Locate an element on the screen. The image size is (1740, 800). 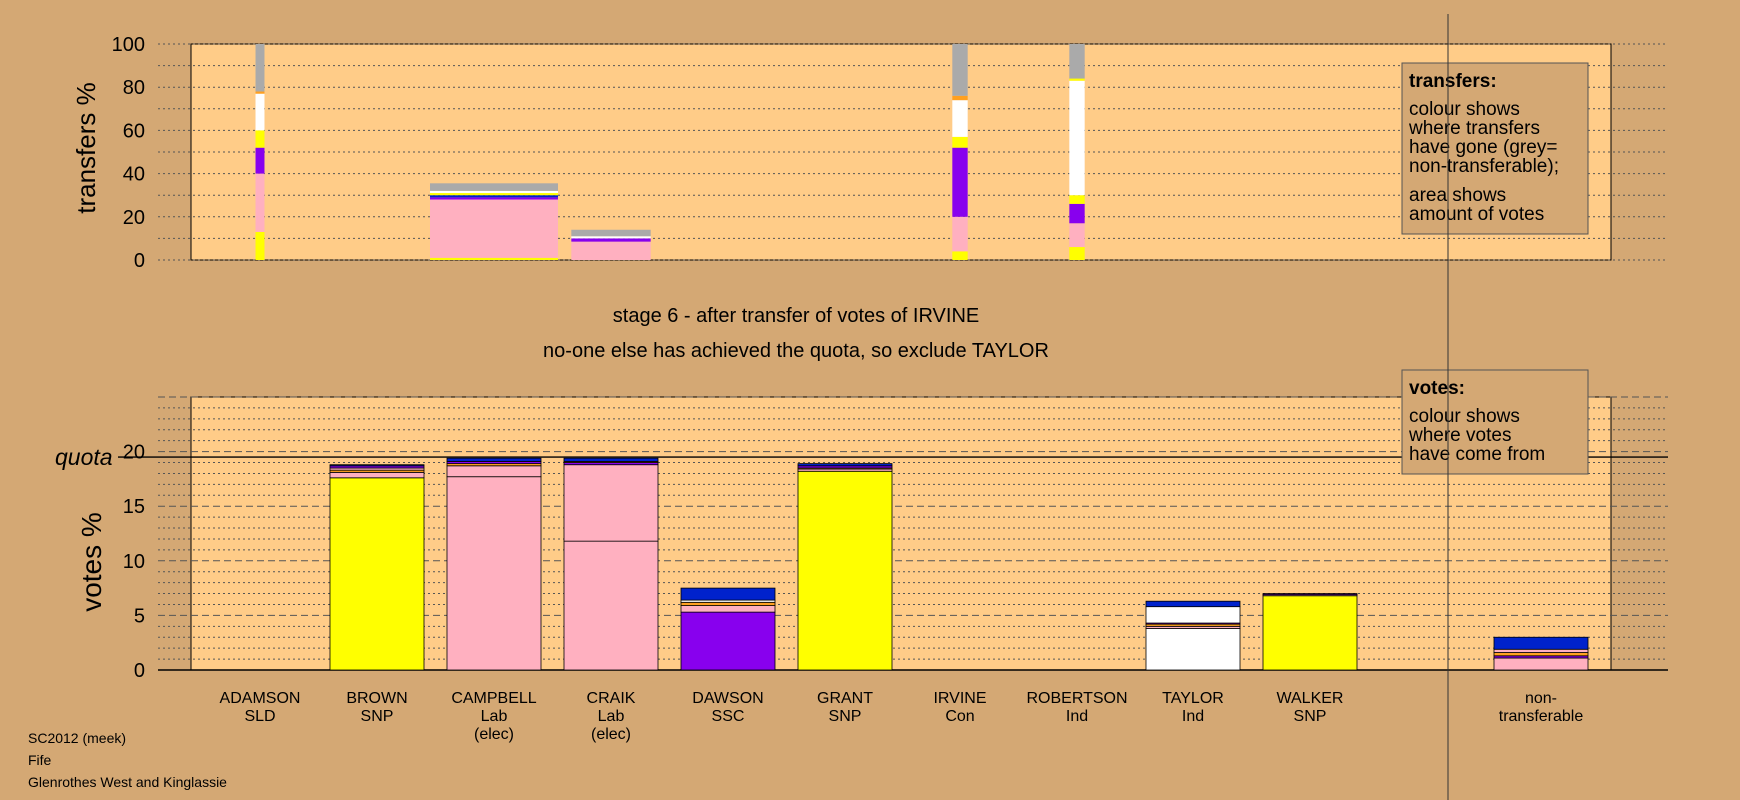
candidate-name-label: BROWN is located at coordinates (376, 698).